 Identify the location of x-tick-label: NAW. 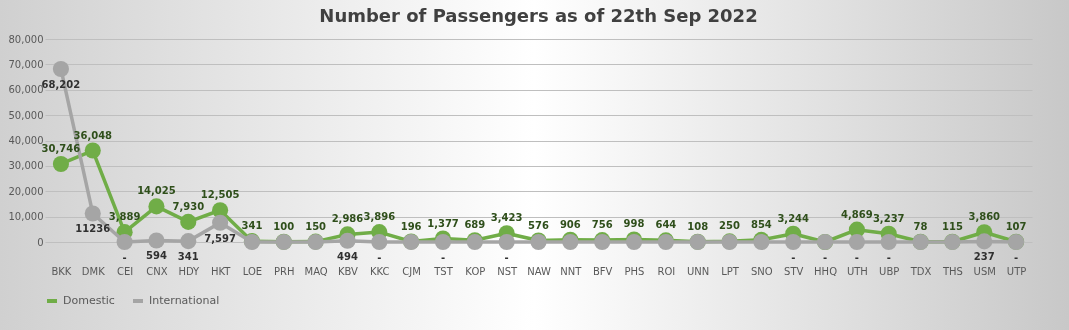
(539, 271).